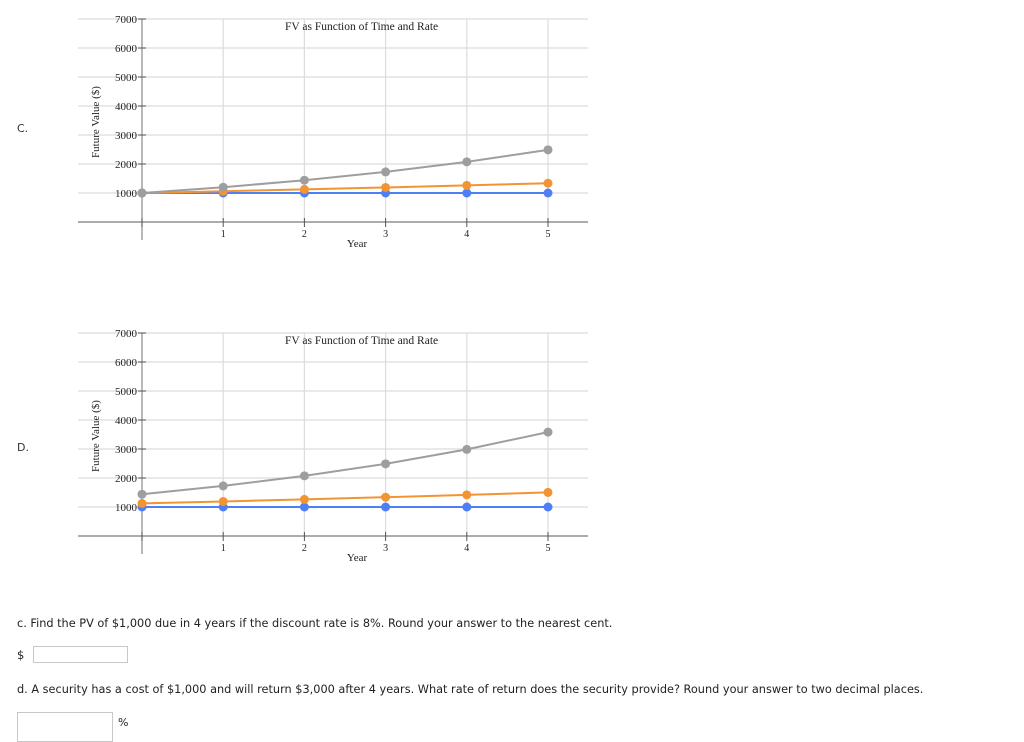 Image resolution: width=1024 pixels, height=742 pixels. What do you see at coordinates (23, 128) in the screenshot?
I see `option-c-label: C.` at bounding box center [23, 128].